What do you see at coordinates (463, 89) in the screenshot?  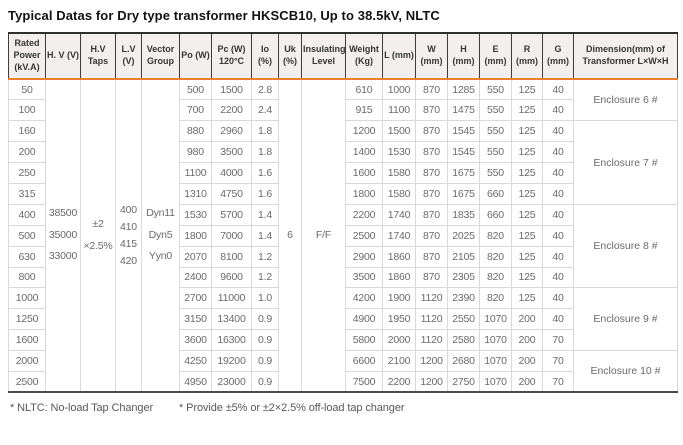 I see `cell-h: 1285` at bounding box center [463, 89].